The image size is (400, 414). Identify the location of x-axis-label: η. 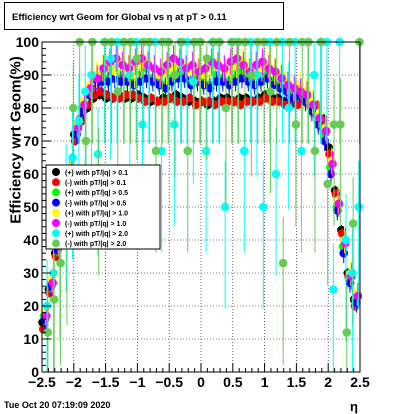
(354, 406).